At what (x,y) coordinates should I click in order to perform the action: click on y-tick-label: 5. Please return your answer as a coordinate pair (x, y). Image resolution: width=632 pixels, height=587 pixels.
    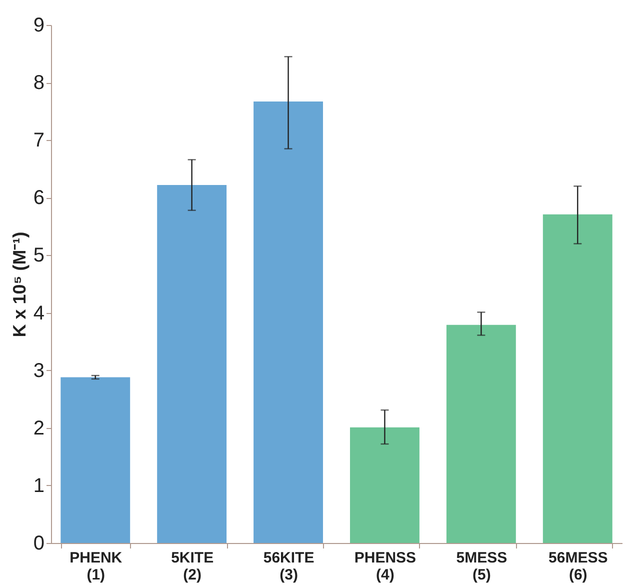
    Looking at the image, I should click on (38, 255).